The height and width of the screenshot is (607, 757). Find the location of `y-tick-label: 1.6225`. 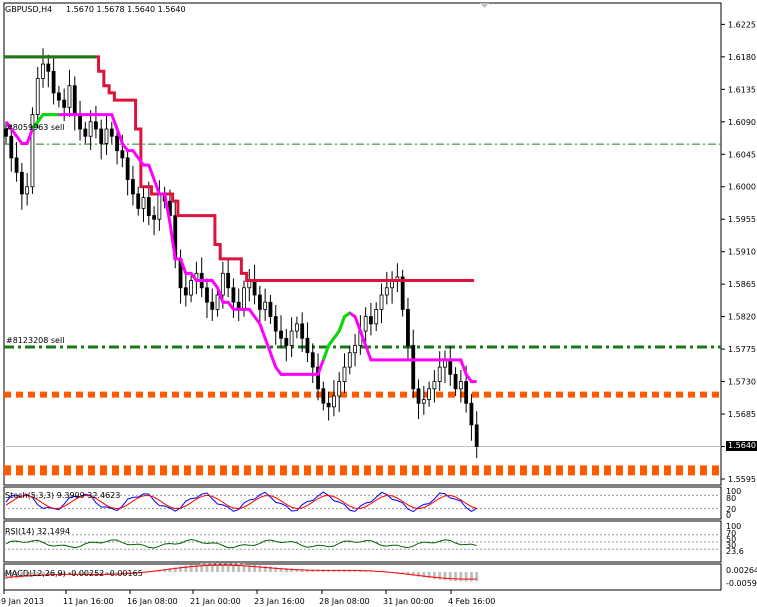

y-tick-label: 1.6225 is located at coordinates (742, 24).